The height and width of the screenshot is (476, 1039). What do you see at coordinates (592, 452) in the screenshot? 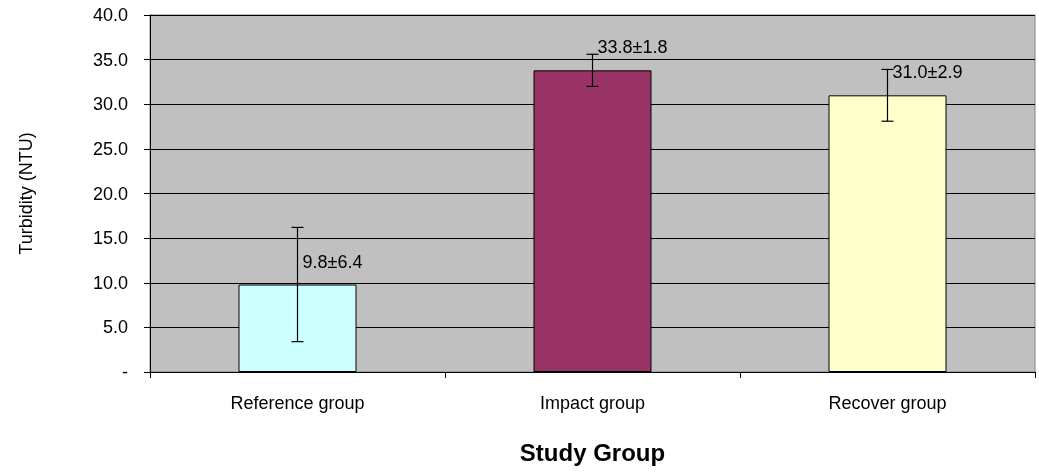
I see `x-axis-title: Study Group` at bounding box center [592, 452].